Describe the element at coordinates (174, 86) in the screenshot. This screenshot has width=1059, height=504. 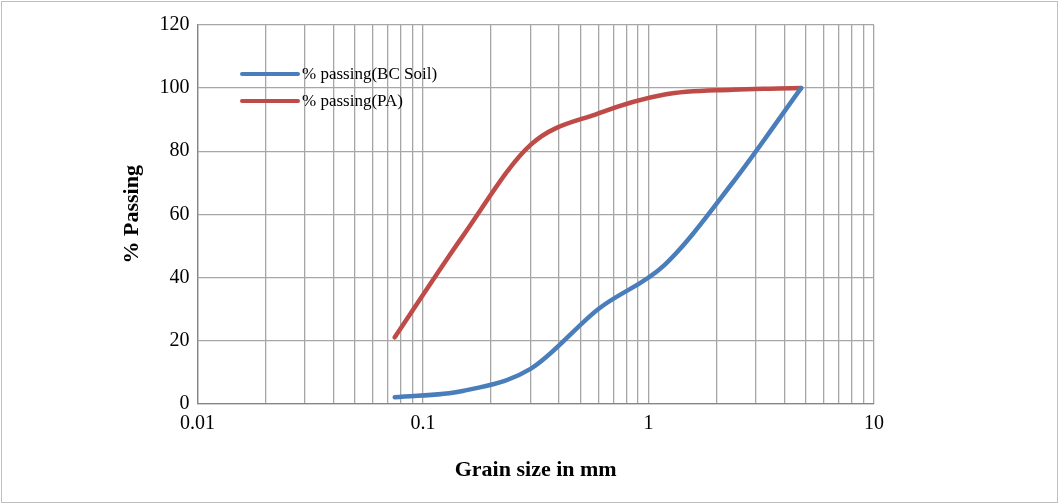
I see `y-tick-label: 100` at that location.